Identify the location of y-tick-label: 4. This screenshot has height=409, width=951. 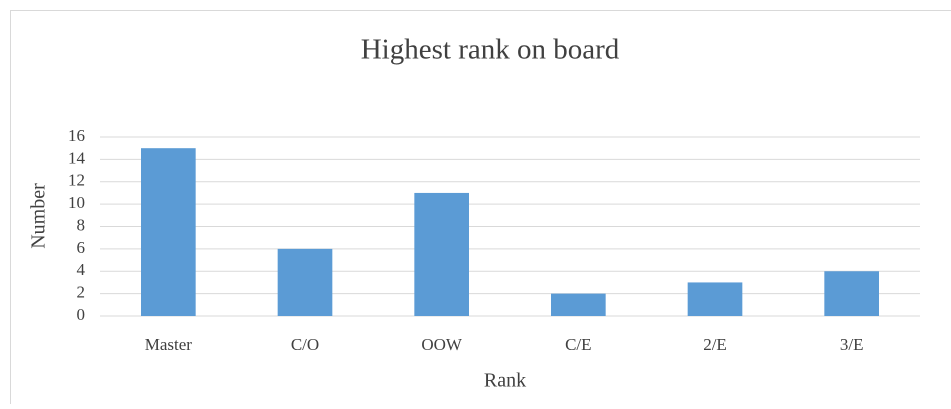
(81, 269).